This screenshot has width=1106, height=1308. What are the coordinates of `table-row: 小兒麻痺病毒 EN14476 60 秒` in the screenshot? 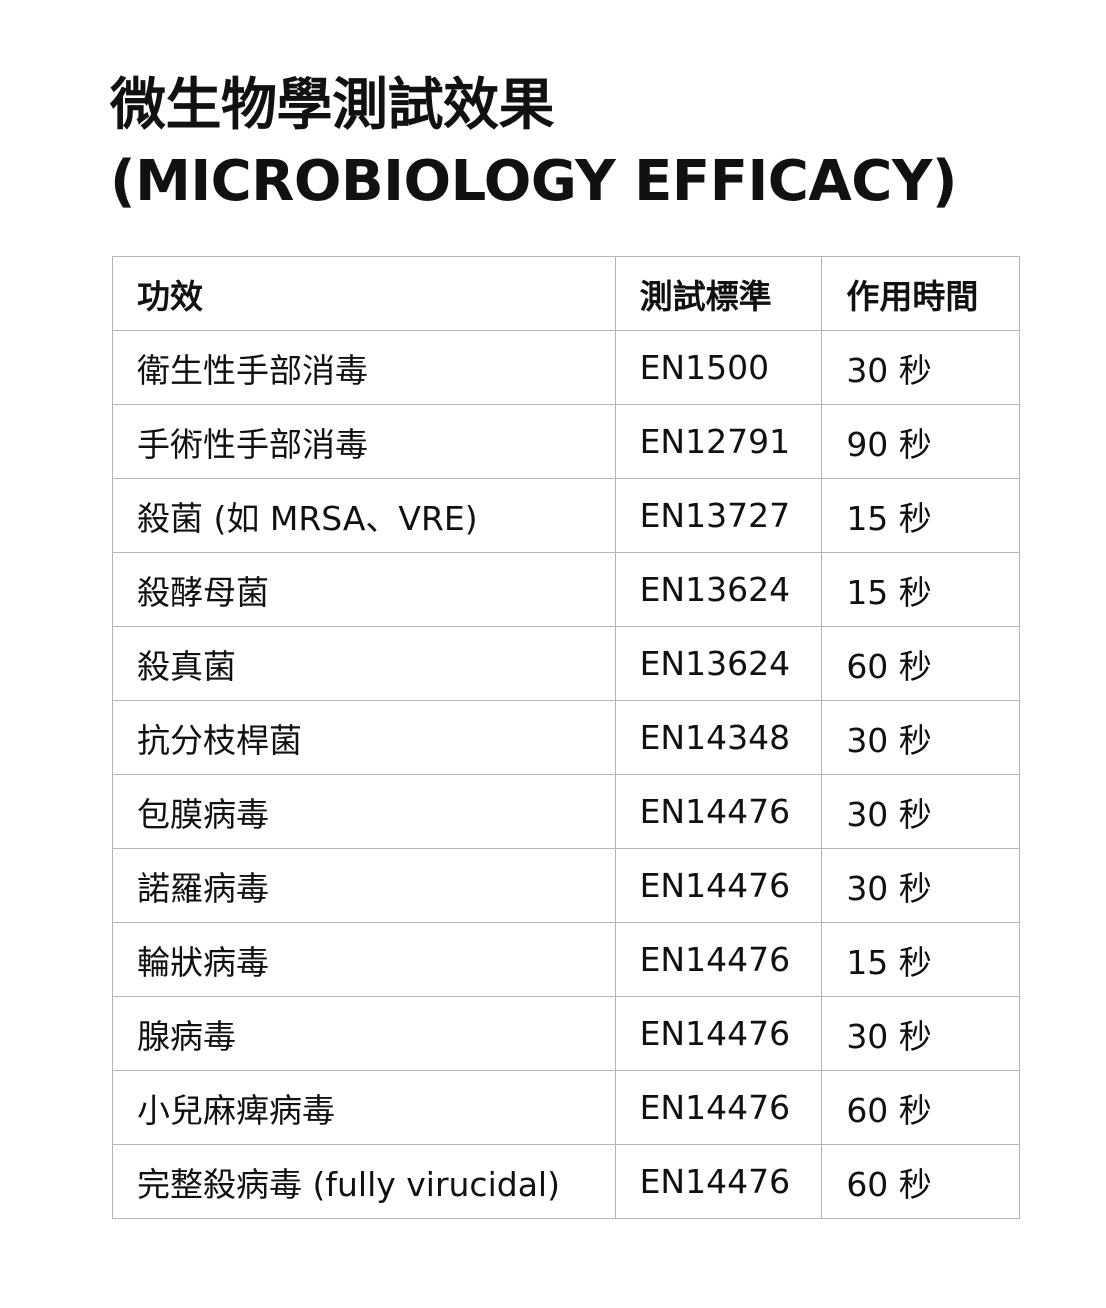 It's located at (566, 1107).